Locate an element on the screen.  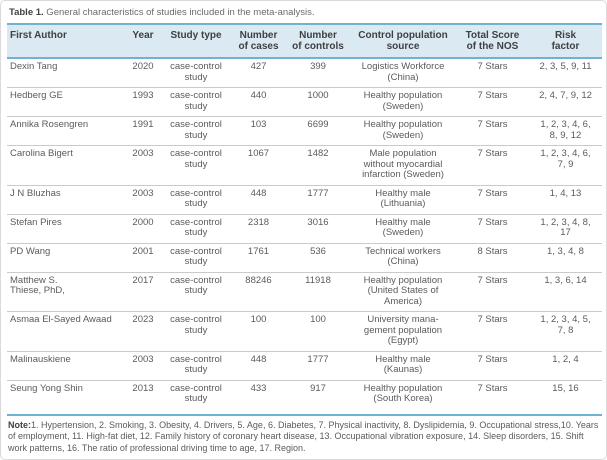
cell-number-of-cases: 1761 is located at coordinates (258, 258).